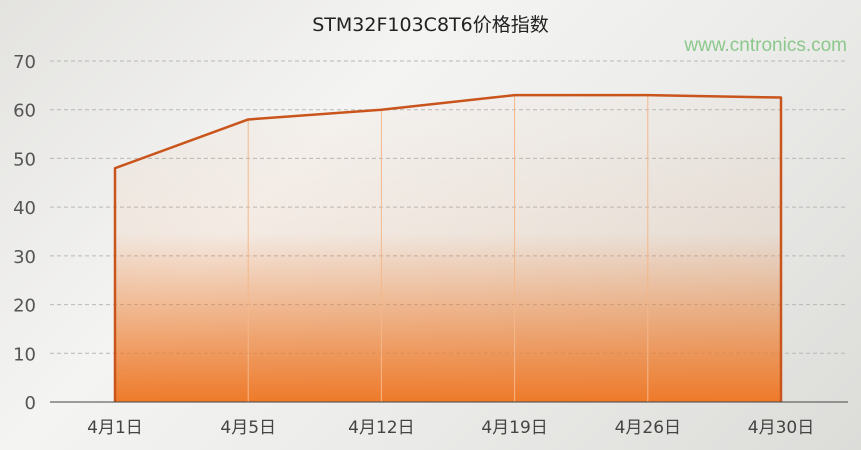  I want to click on y-tick-label: 20, so click(24, 306).